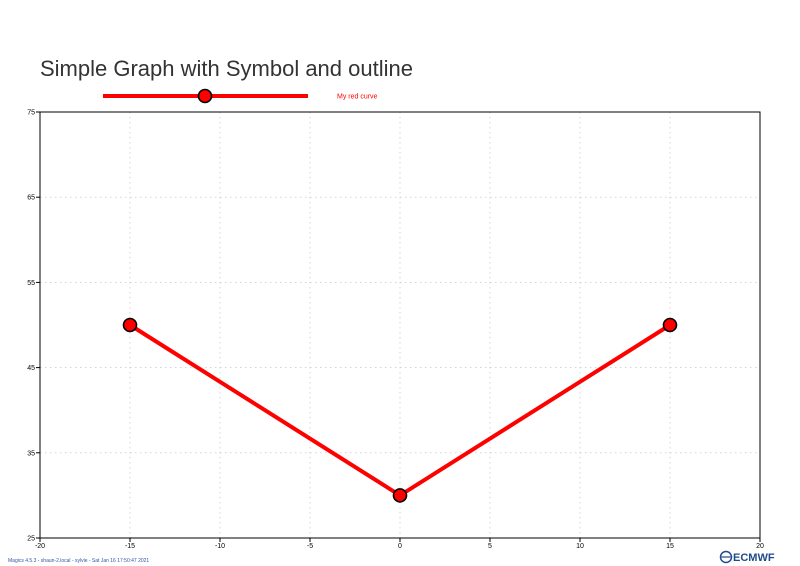 Image resolution: width=800 pixels, height=566 pixels. What do you see at coordinates (726, 557) in the screenshot?
I see `ecmwf-logo-icon` at bounding box center [726, 557].